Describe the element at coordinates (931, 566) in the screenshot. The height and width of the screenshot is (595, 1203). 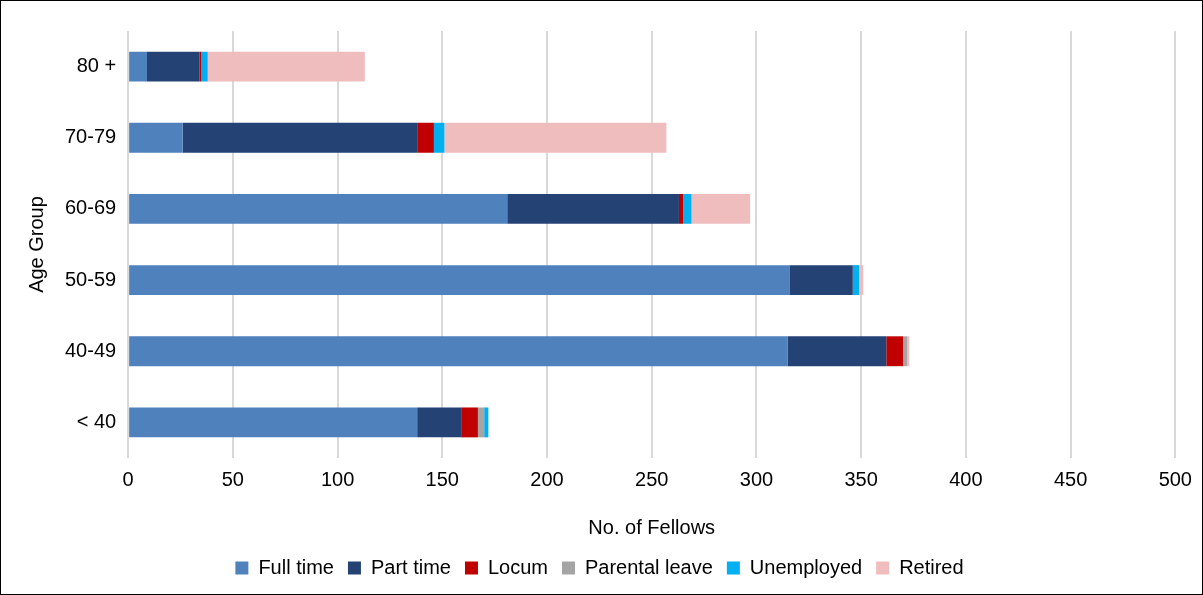
I see `legend-label: Retired` at that location.